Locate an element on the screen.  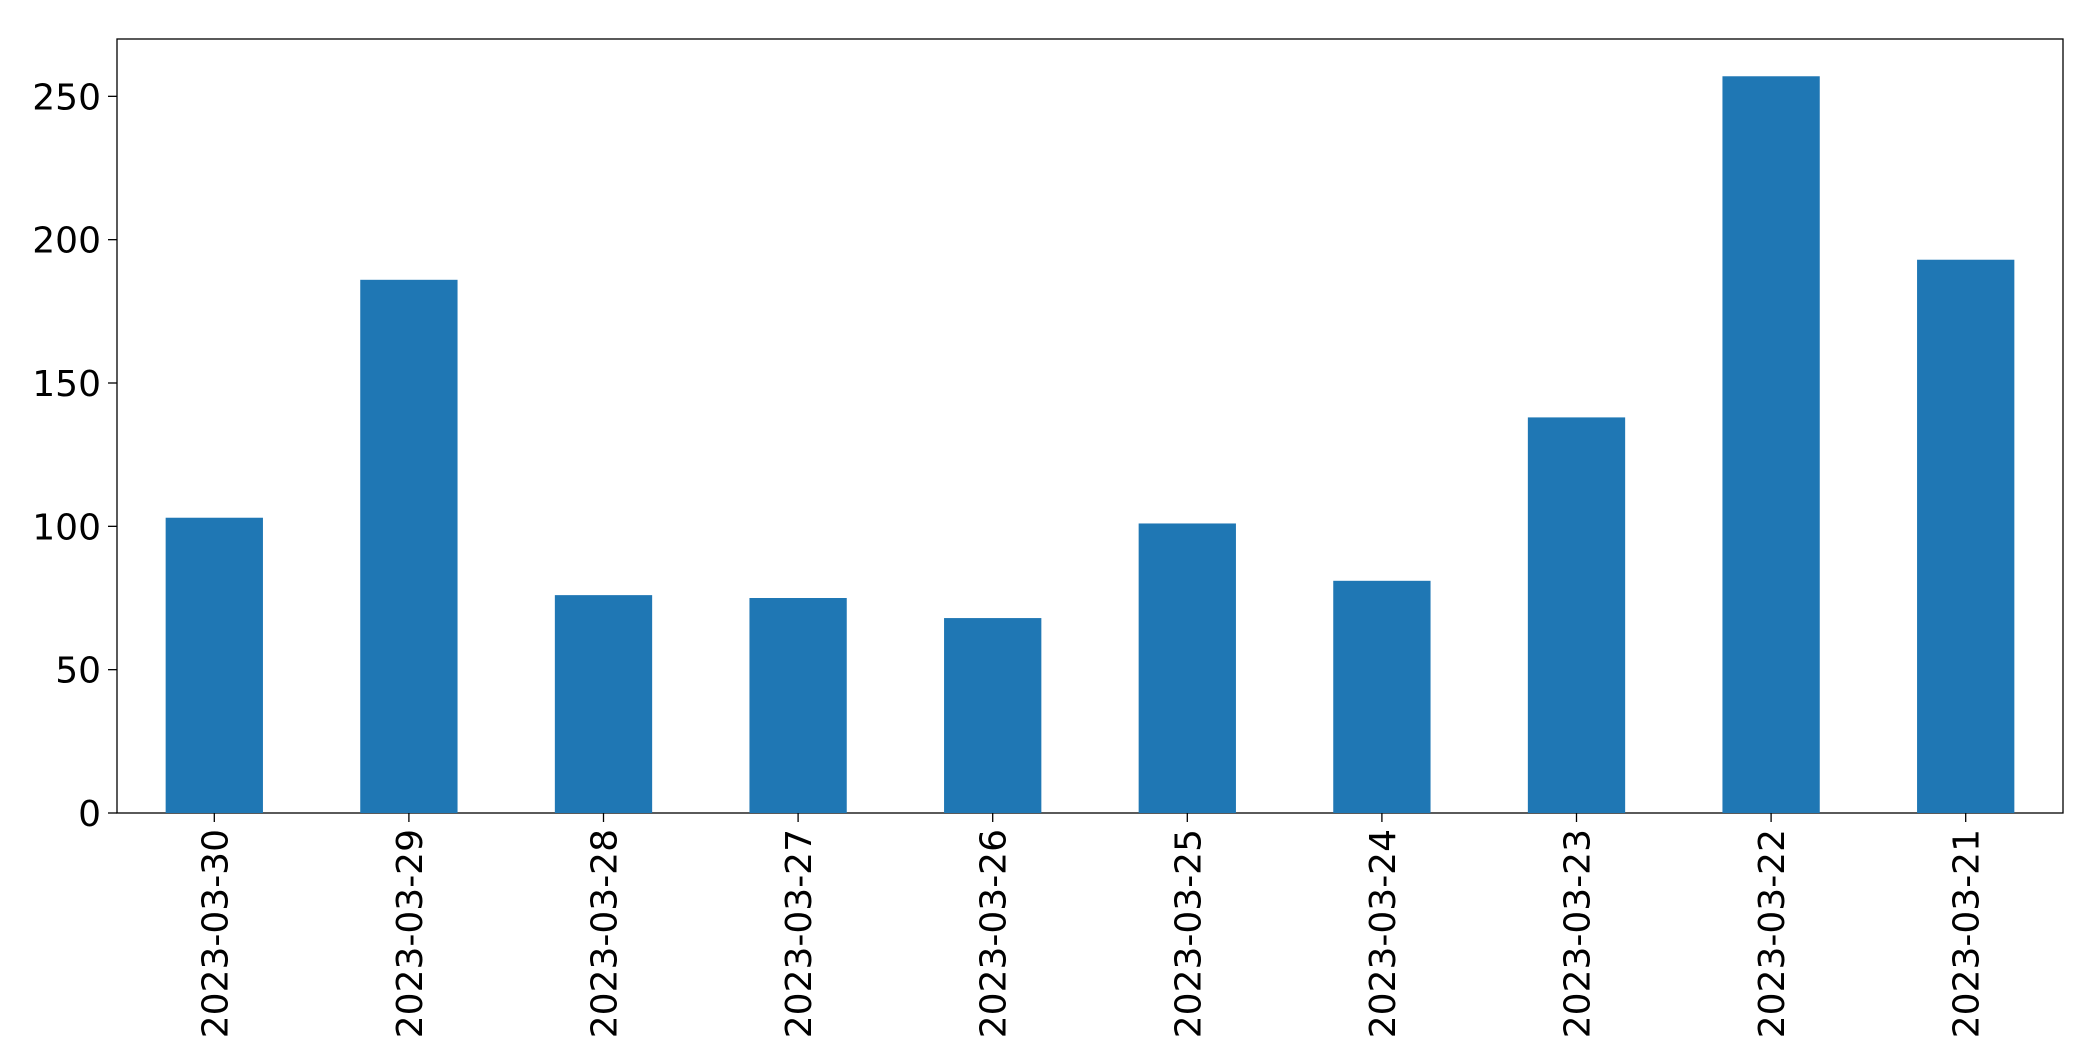
x-tick-label: 2023-03-21 is located at coordinates (1967, 933).